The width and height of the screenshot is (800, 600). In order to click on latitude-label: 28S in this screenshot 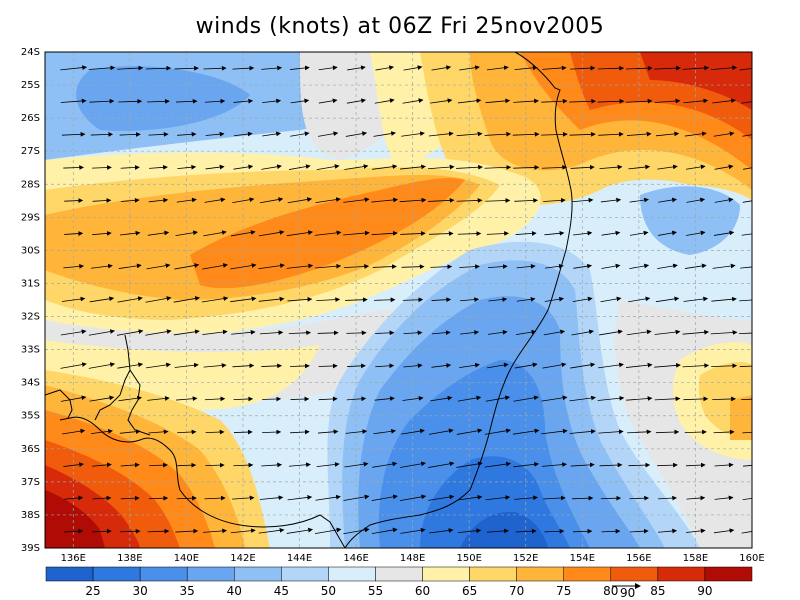, I will do `click(30, 184)`.